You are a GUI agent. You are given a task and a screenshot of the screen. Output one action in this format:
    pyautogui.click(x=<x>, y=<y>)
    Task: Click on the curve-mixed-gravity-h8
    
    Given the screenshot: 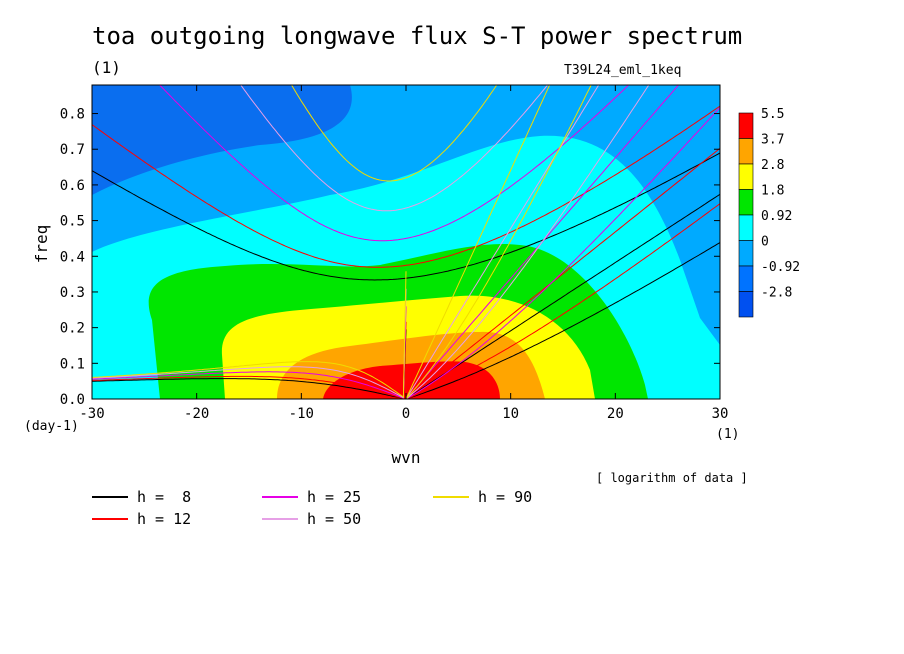 What is the action you would take?
    pyautogui.click(x=562, y=320)
    